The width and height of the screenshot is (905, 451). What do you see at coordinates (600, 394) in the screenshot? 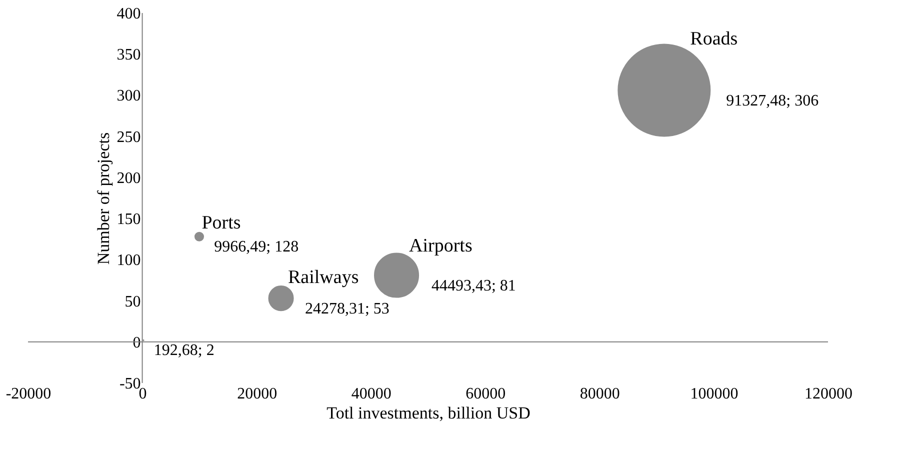
I see `x-tick-label: 80000` at bounding box center [600, 394].